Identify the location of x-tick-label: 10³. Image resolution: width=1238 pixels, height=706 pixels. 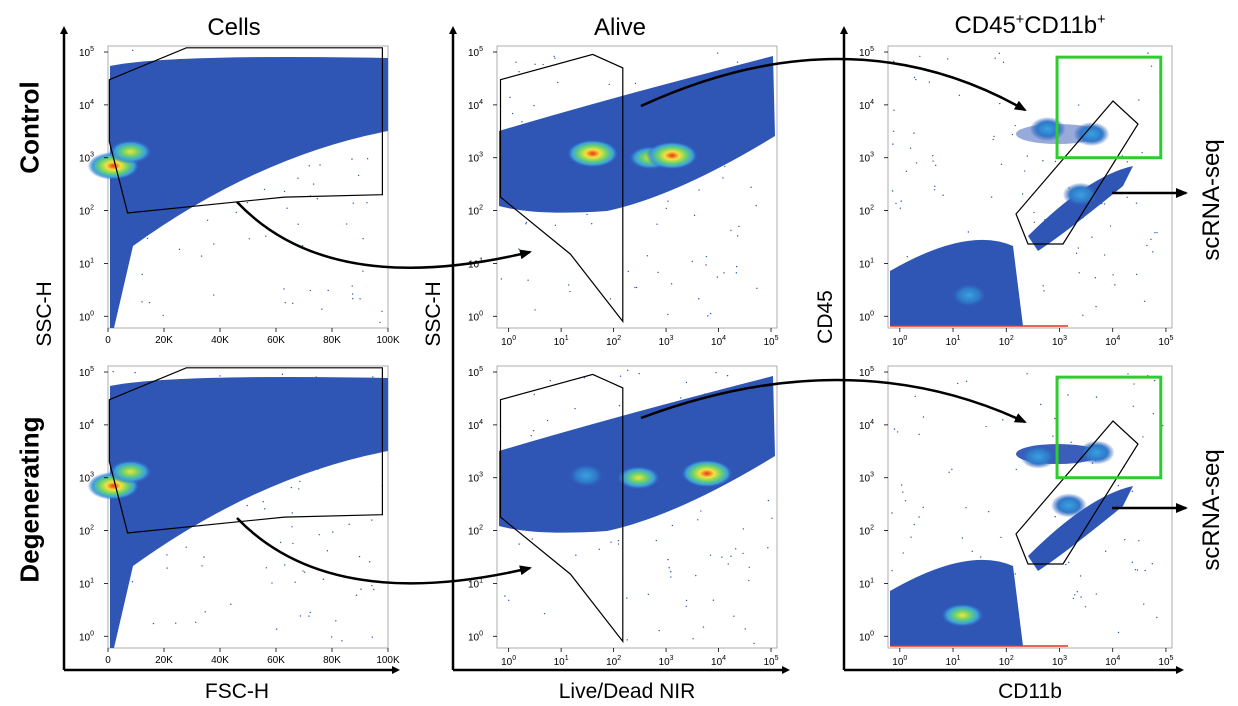
(666, 341).